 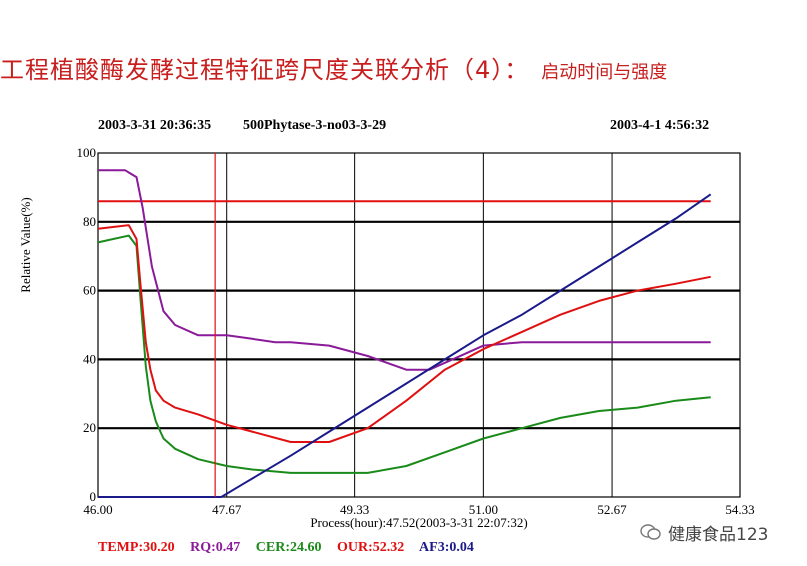 I want to click on y-tick-label: 60, so click(x=89, y=290).